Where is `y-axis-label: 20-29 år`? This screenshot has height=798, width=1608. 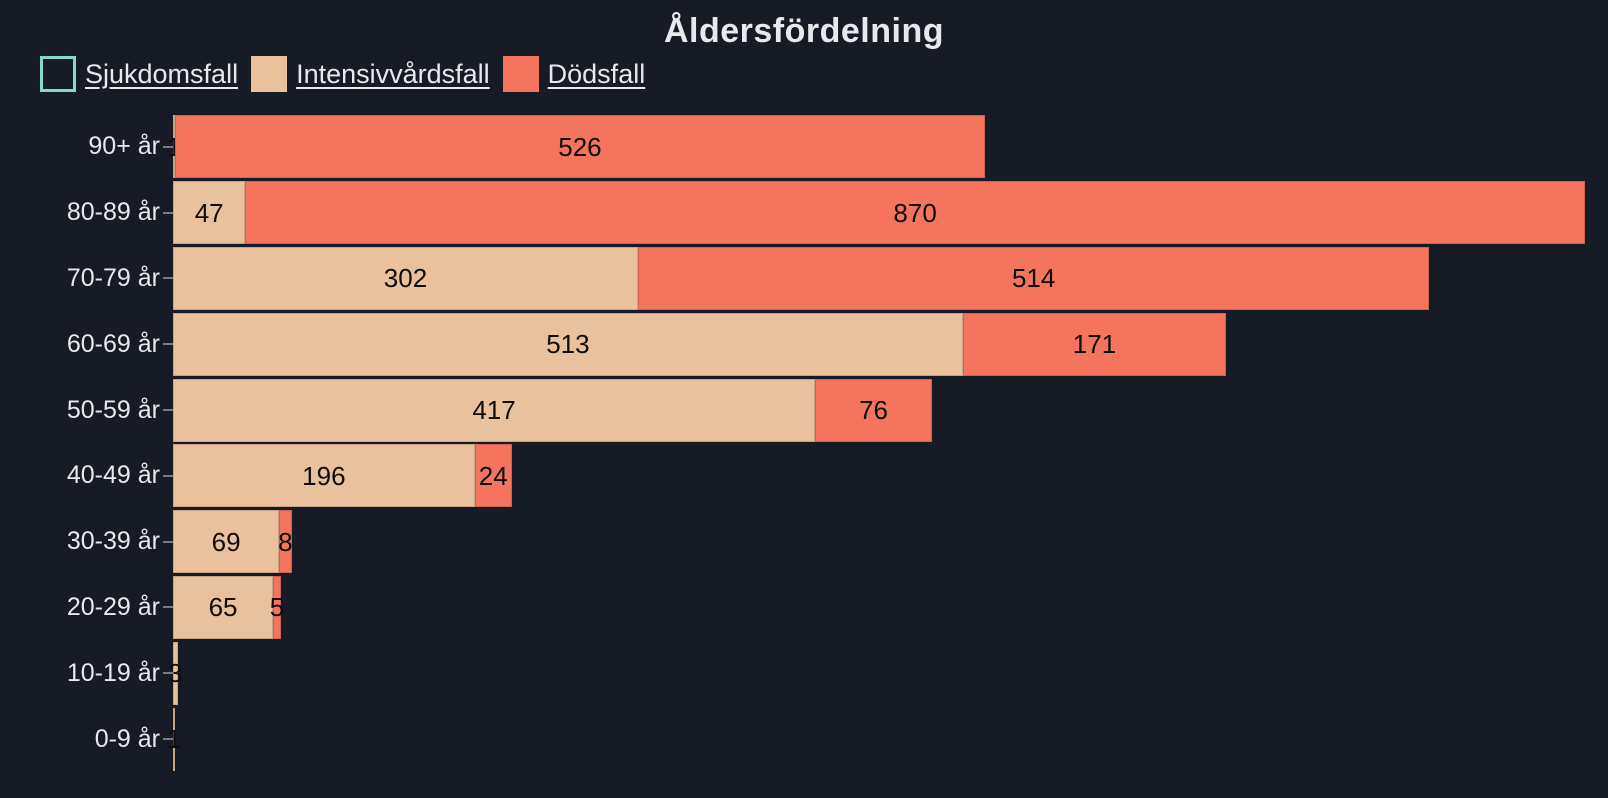
y-axis-label: 20-29 år is located at coordinates (113, 606).